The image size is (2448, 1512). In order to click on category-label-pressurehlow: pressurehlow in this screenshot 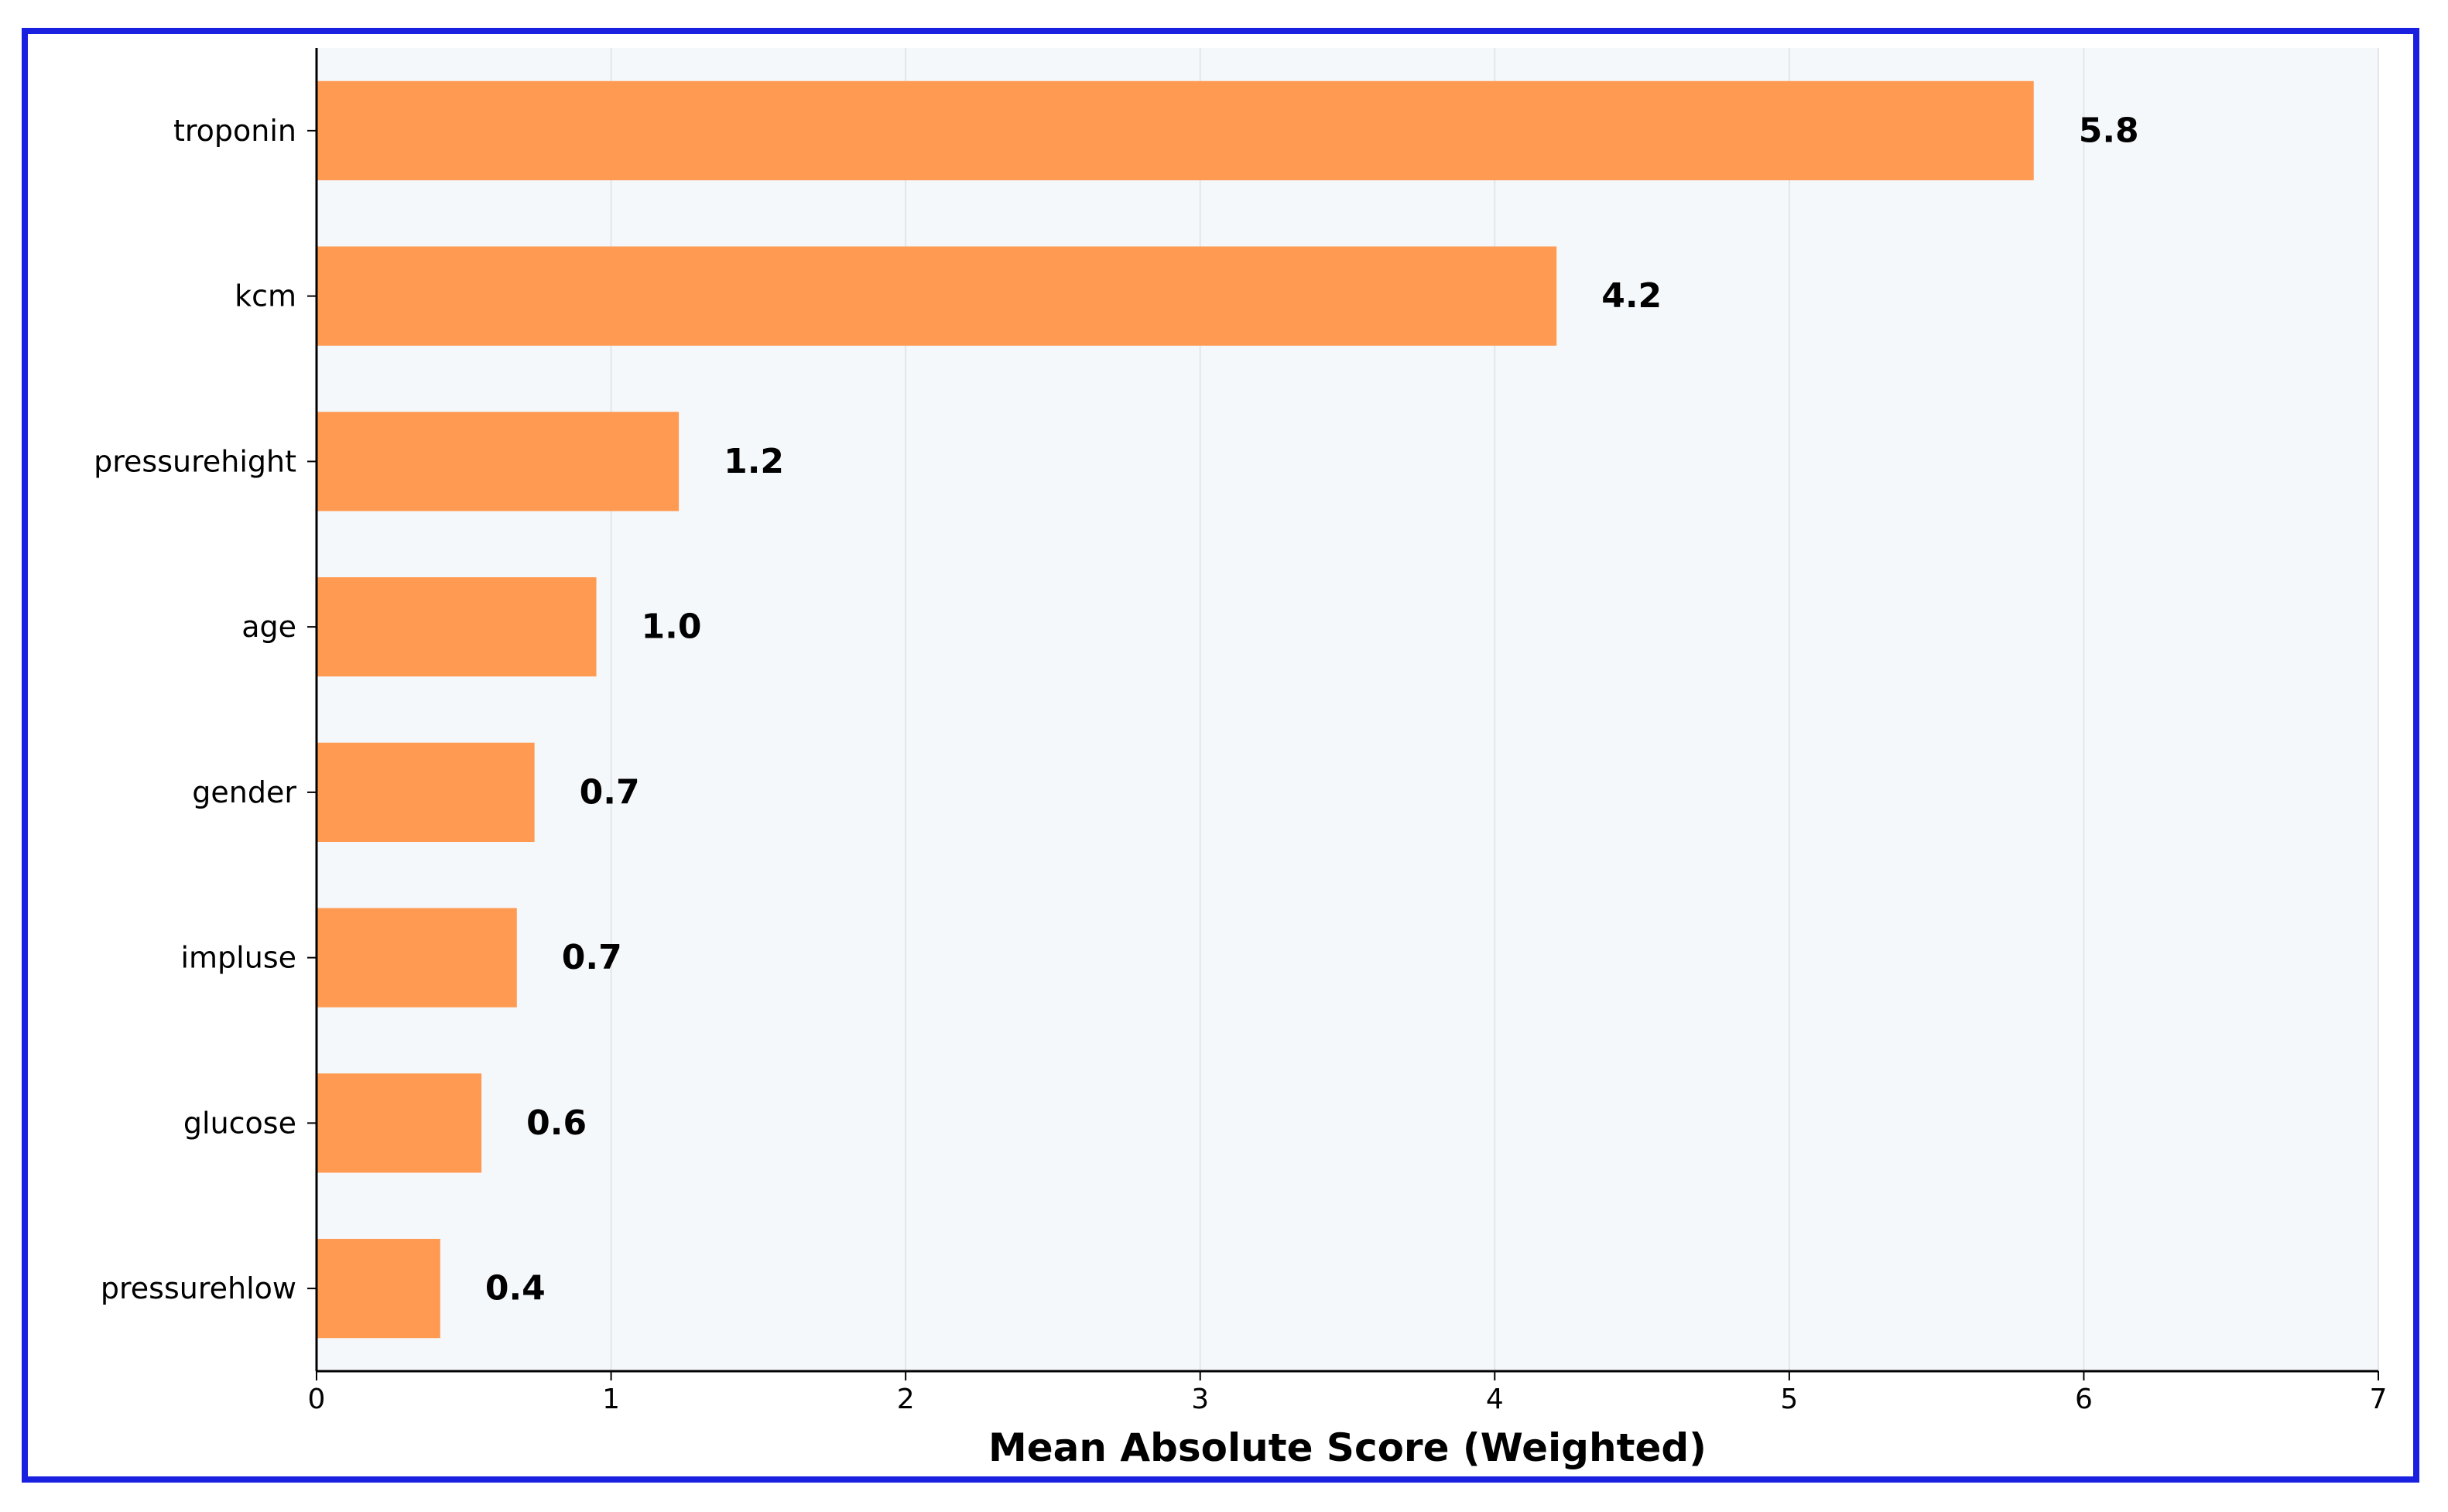, I will do `click(199, 1288)`.